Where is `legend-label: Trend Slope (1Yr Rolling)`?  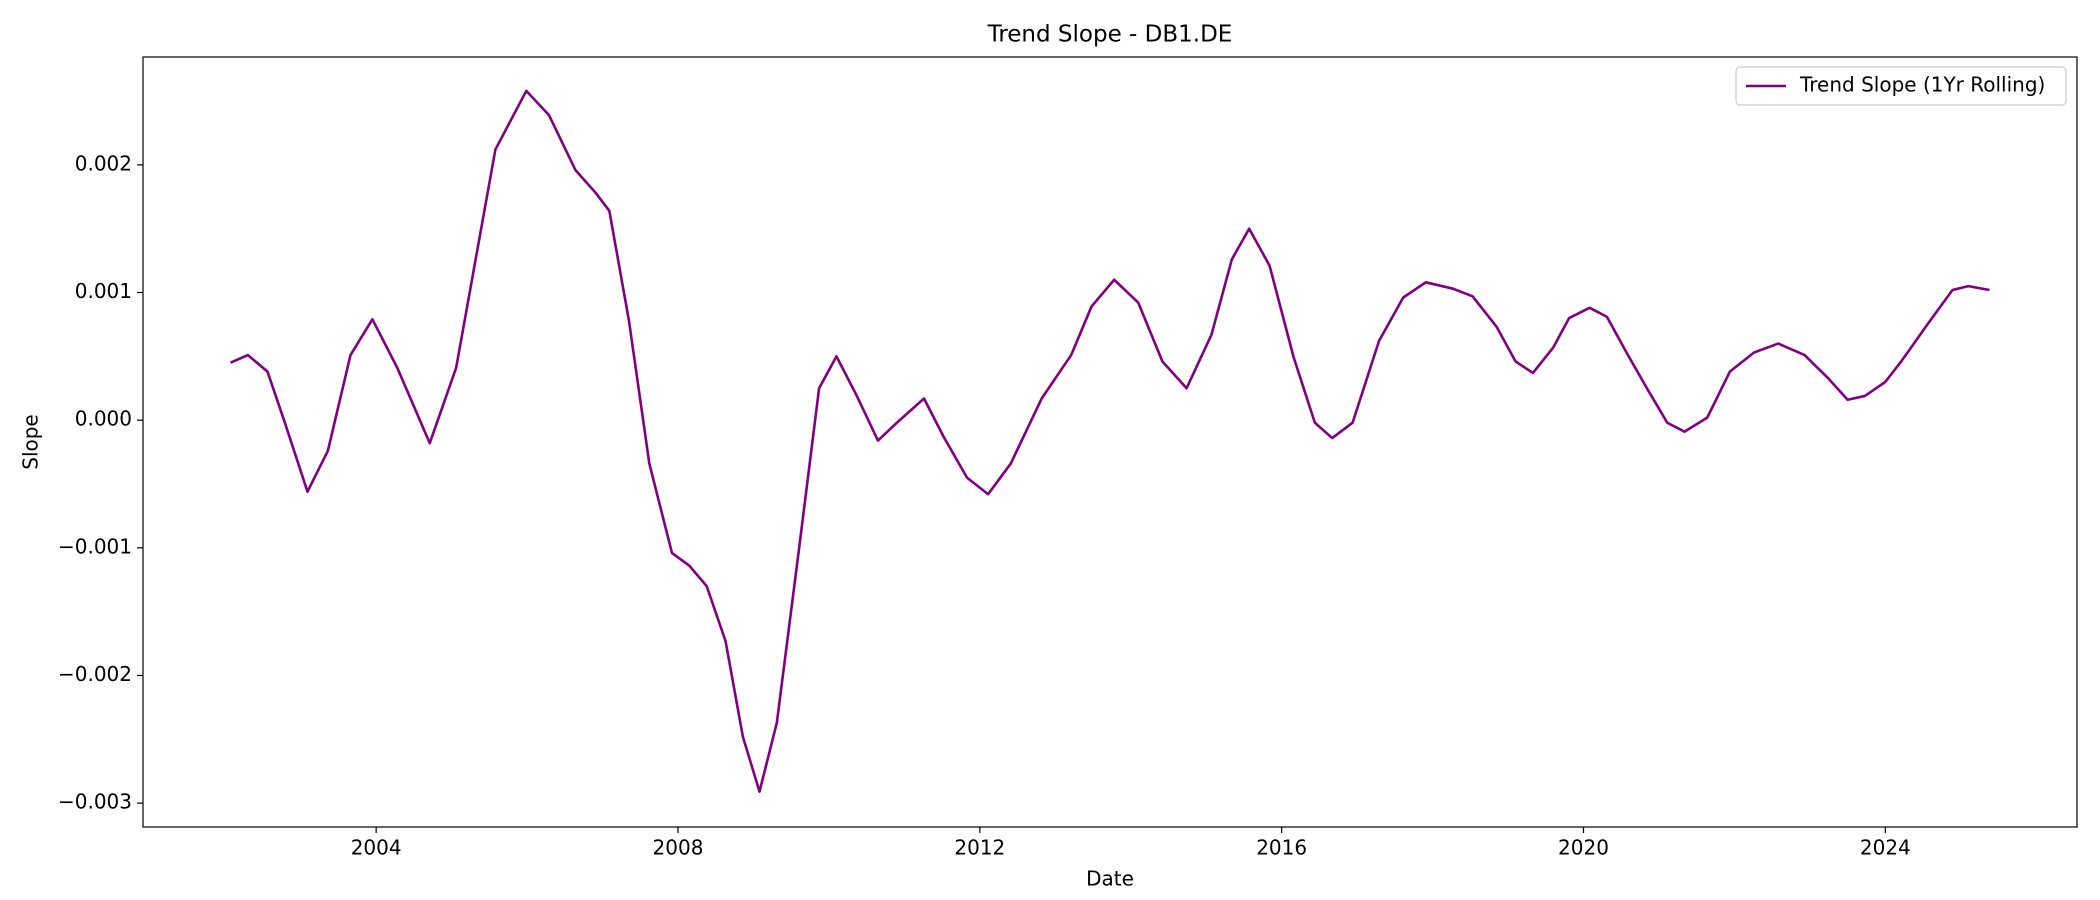 legend-label: Trend Slope (1Yr Rolling) is located at coordinates (1922, 85).